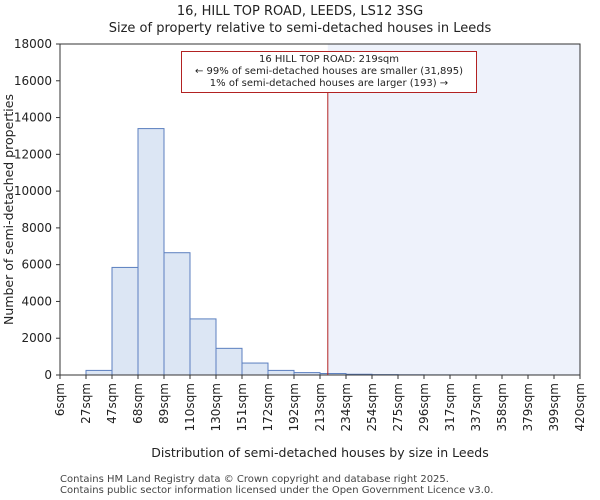  Describe the element at coordinates (86, 403) in the screenshot. I see `x-tick-label: 27sqm` at that location.